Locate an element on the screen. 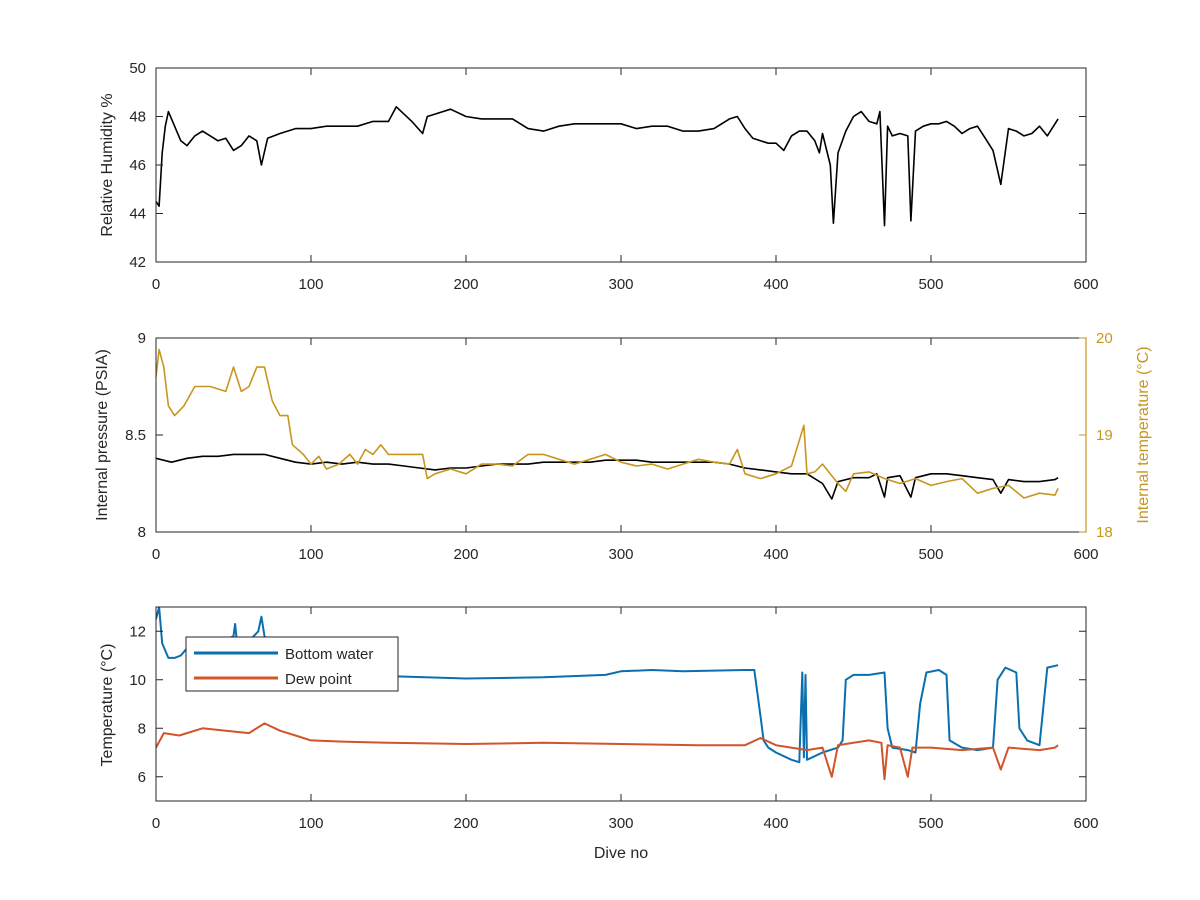 The image size is (1200, 900). humidity-xtick-label: 300 is located at coordinates (620, 284).